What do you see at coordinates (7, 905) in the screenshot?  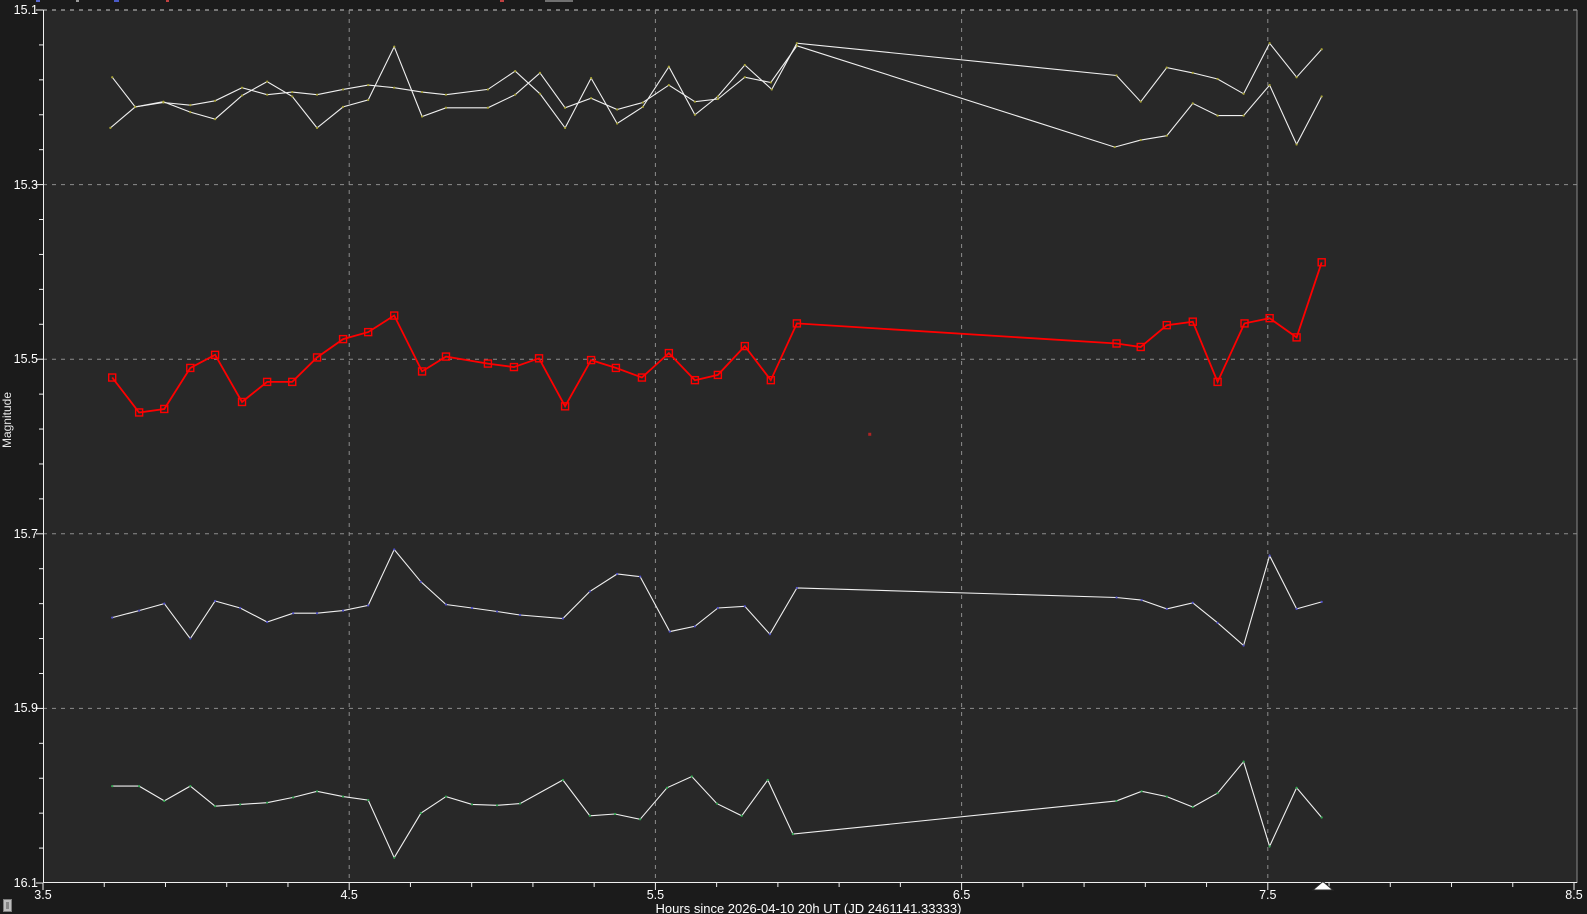 I see `panel-grip-icon` at bounding box center [7, 905].